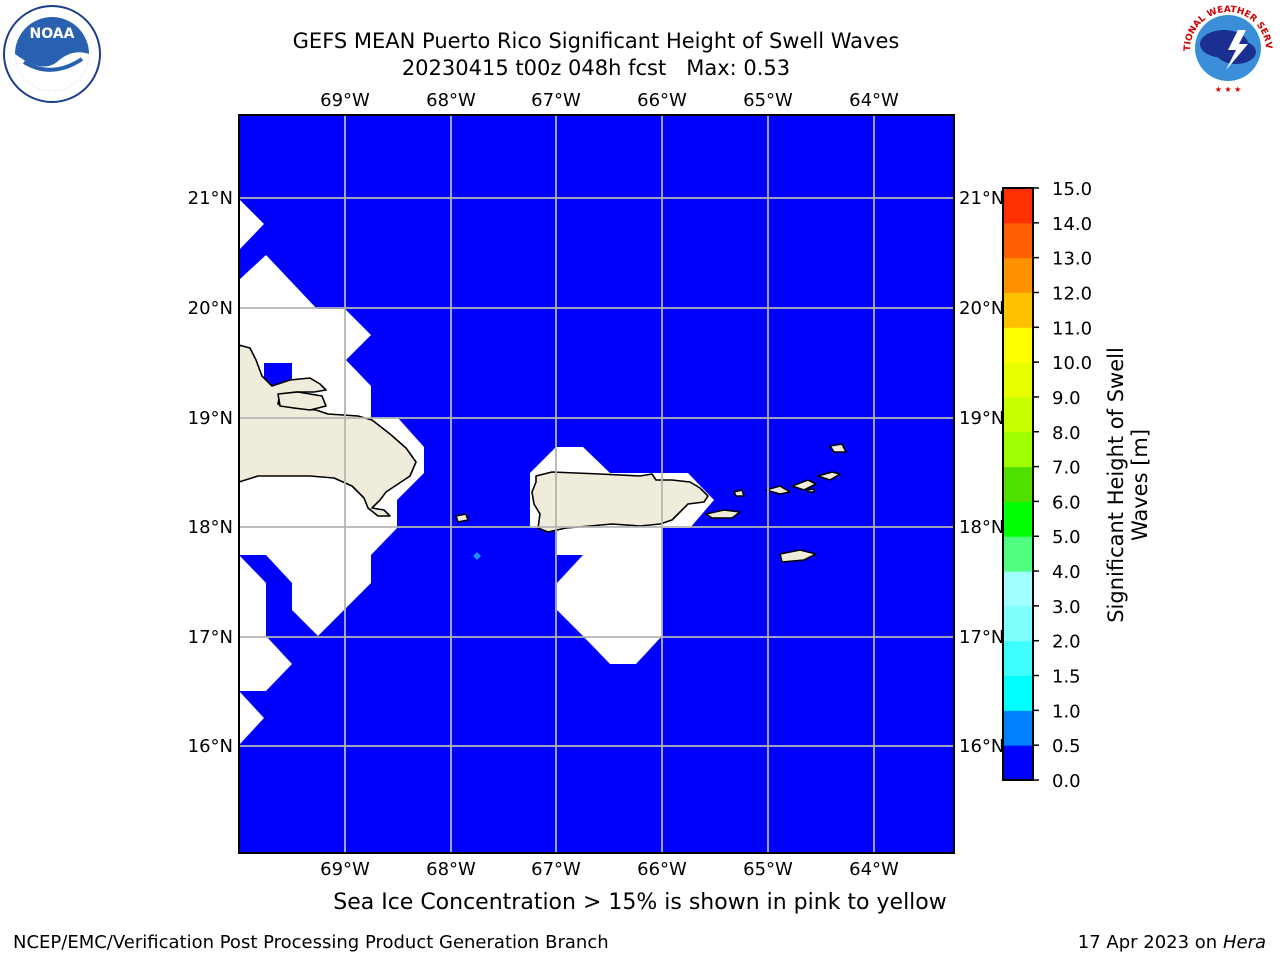  What do you see at coordinates (1244, 942) in the screenshot?
I see `footer-host: Hera` at bounding box center [1244, 942].